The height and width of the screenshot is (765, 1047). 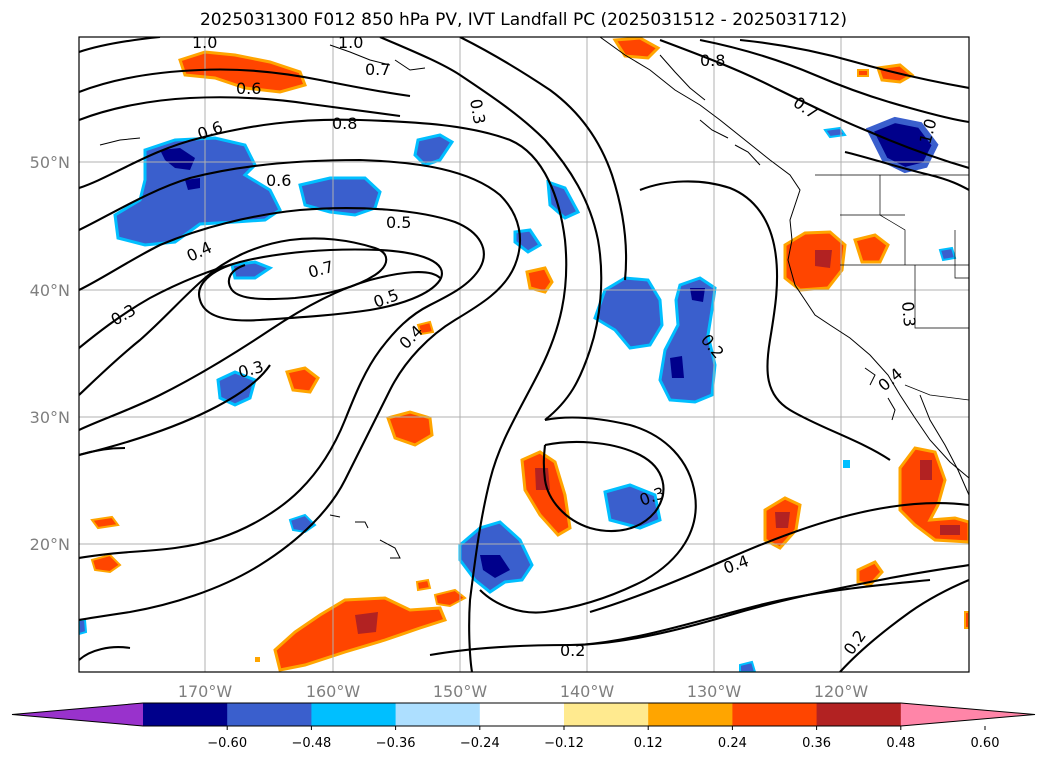 What do you see at coordinates (564, 743) in the screenshot?
I see `colorbar-tick-label: −0.12` at bounding box center [564, 743].